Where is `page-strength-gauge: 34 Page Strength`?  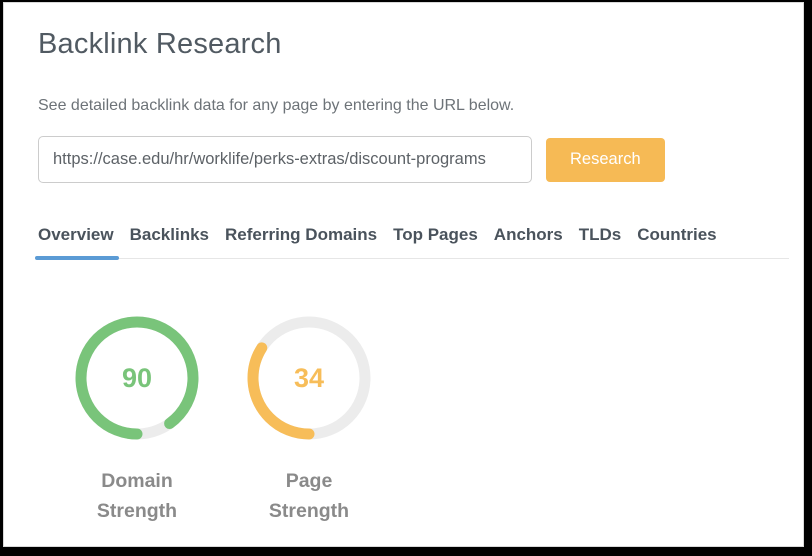
page-strength-gauge: 34 Page Strength is located at coordinates (309, 421).